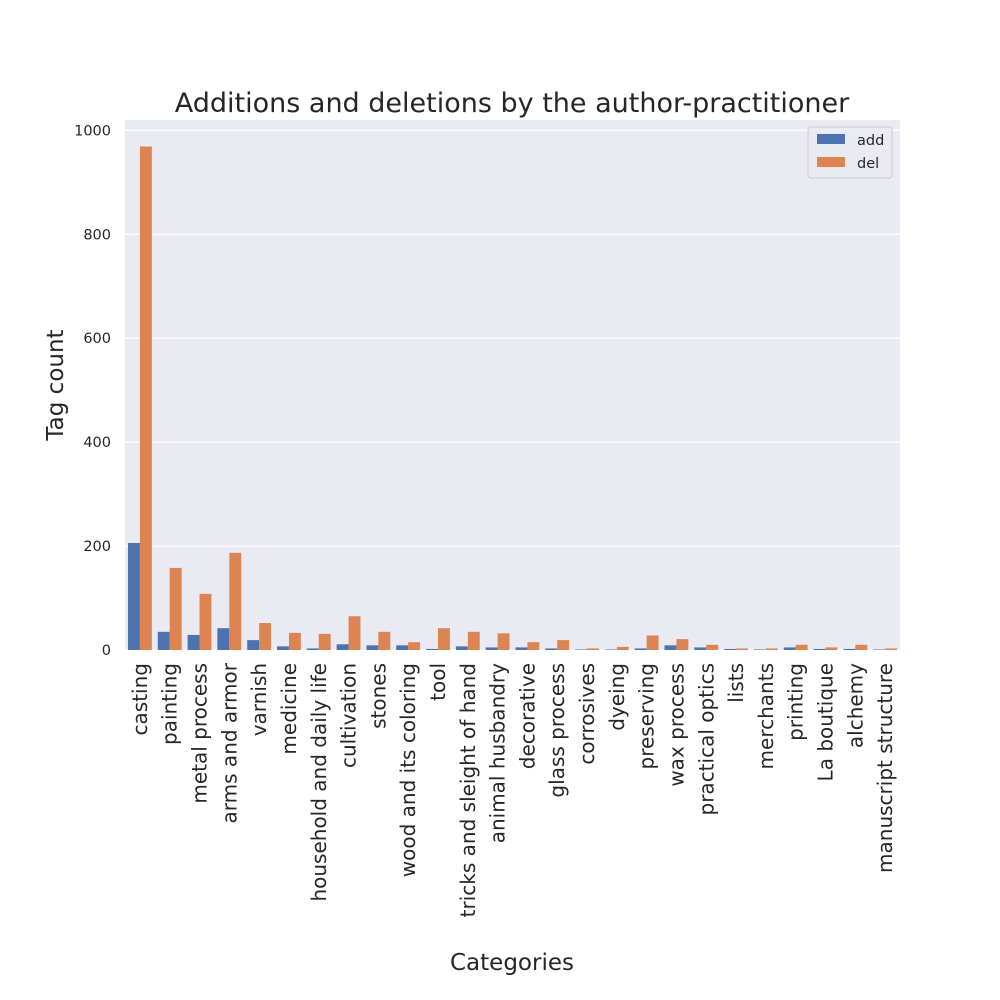 This screenshot has height=1000, width=1000. Describe the element at coordinates (676, 725) in the screenshot. I see `x-tick-label: wax process` at that location.